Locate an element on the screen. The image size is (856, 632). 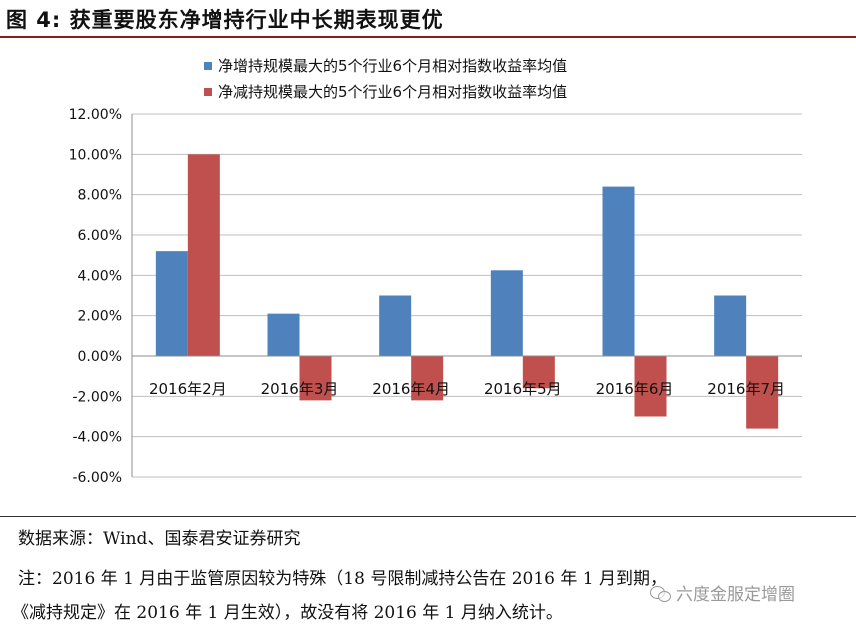
y-tick-label: 10.00% is located at coordinates (95, 155).